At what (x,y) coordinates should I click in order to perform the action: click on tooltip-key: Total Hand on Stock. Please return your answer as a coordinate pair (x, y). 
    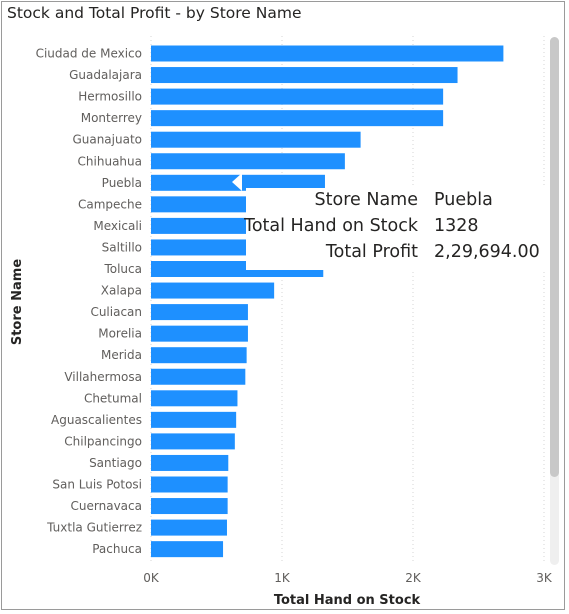
    Looking at the image, I should click on (331, 226).